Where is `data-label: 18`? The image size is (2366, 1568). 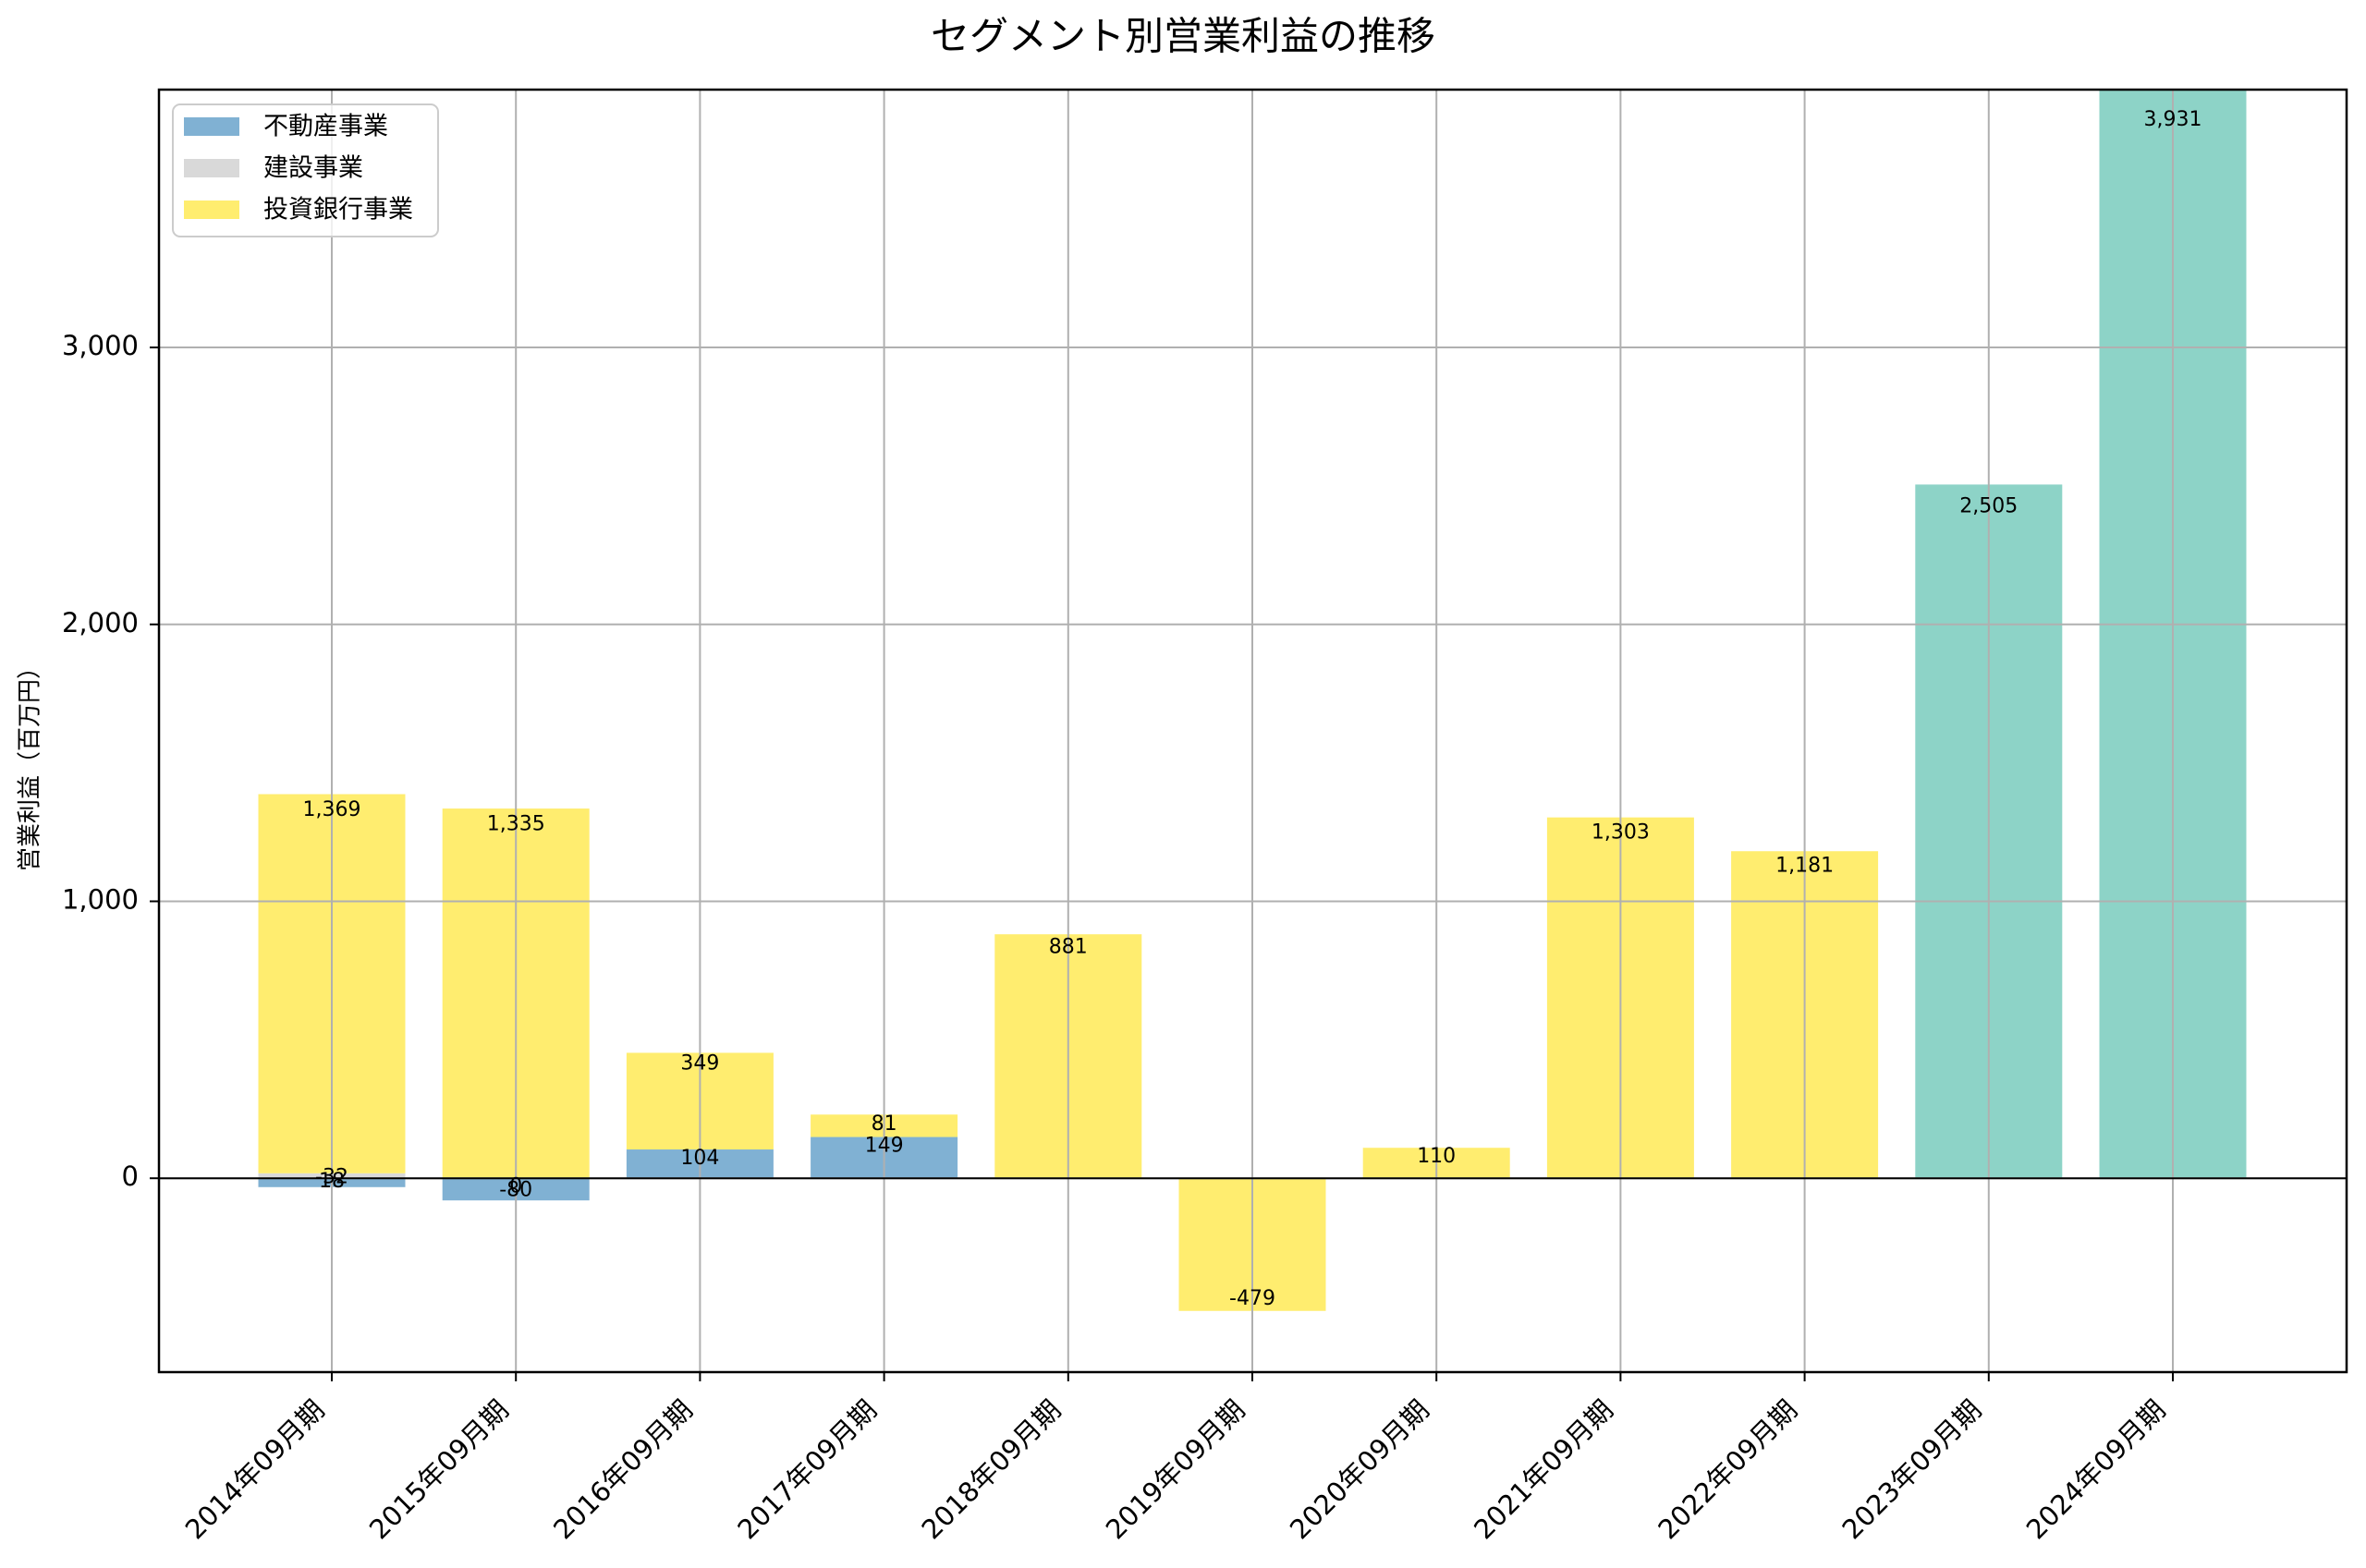 data-label: 18 is located at coordinates (332, 1181).